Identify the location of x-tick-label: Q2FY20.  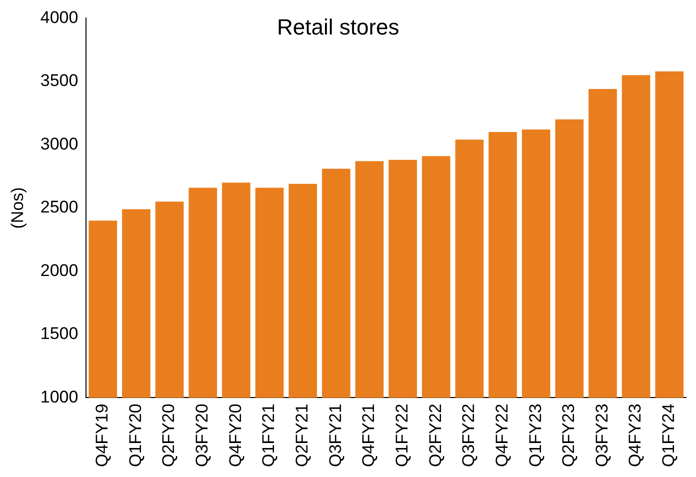
(168, 435).